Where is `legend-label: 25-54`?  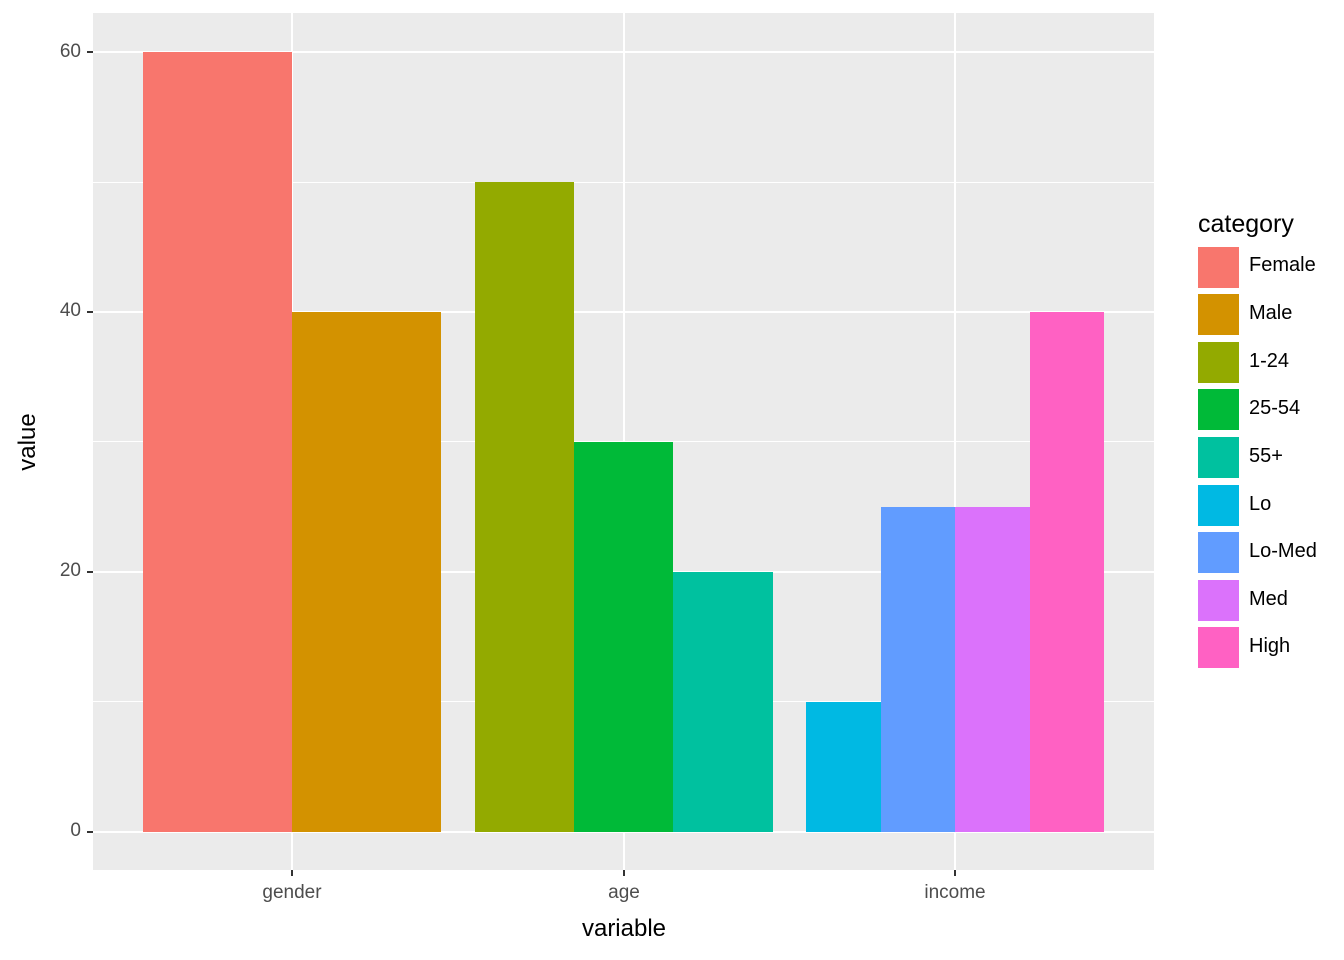
legend-label: 25-54 is located at coordinates (1275, 408).